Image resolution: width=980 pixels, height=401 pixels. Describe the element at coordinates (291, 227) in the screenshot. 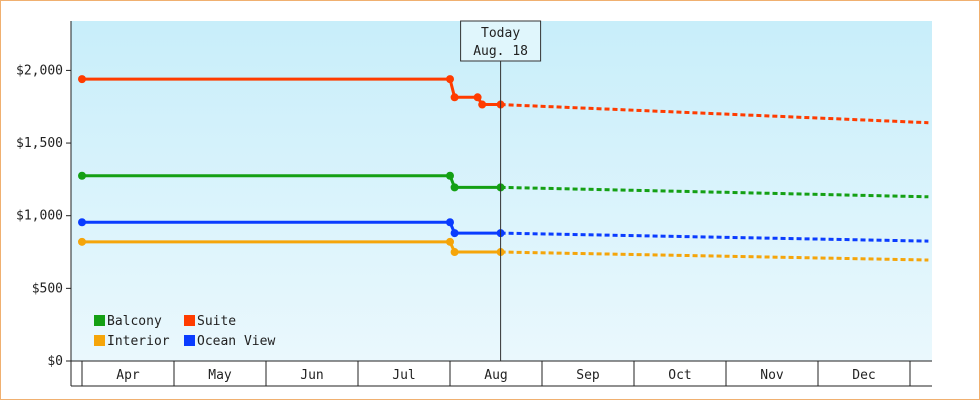

I see `series-line-ocean-view` at that location.